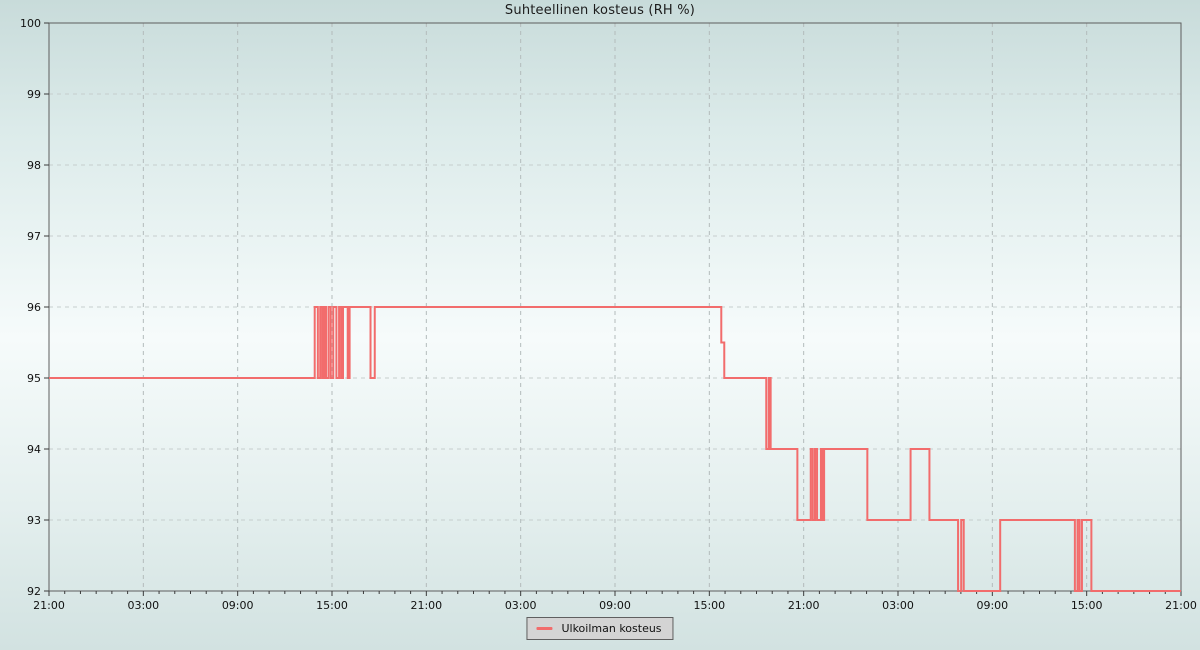 The height and width of the screenshot is (650, 1200). I want to click on legend-line-marker, so click(544, 628).